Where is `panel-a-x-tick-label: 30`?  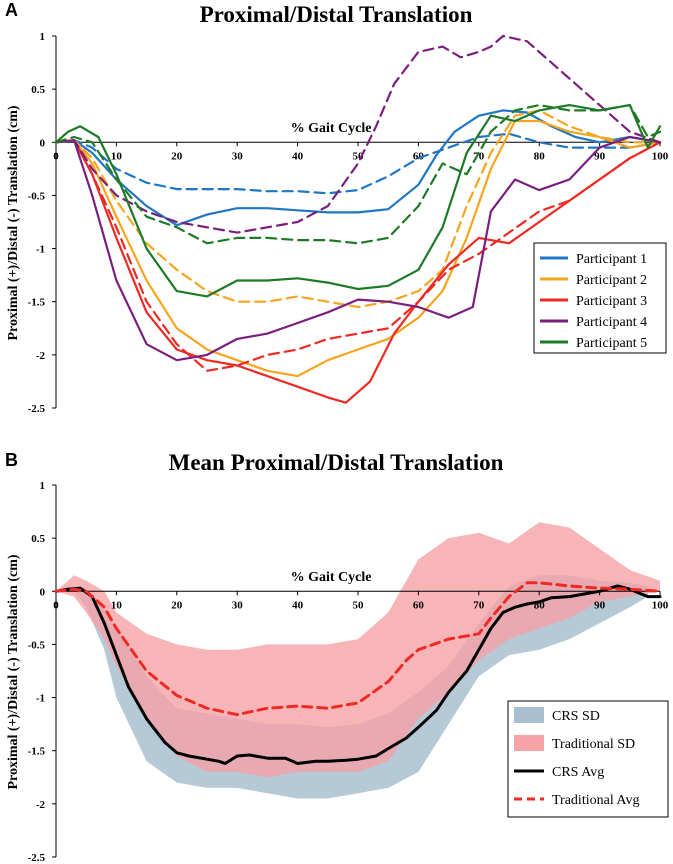 panel-a-x-tick-label: 30 is located at coordinates (238, 156).